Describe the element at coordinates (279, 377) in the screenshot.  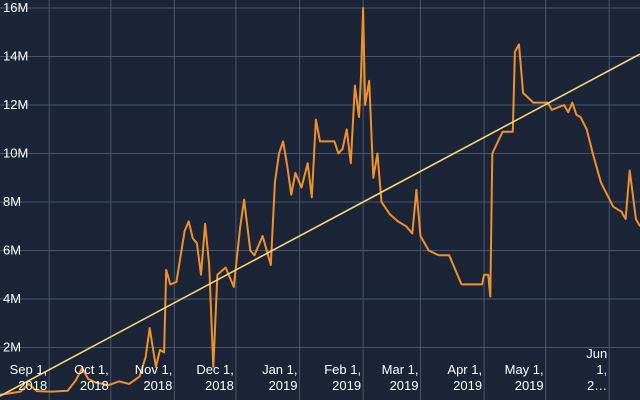
I see `x-tick-label: Jan 1, 2019` at that location.